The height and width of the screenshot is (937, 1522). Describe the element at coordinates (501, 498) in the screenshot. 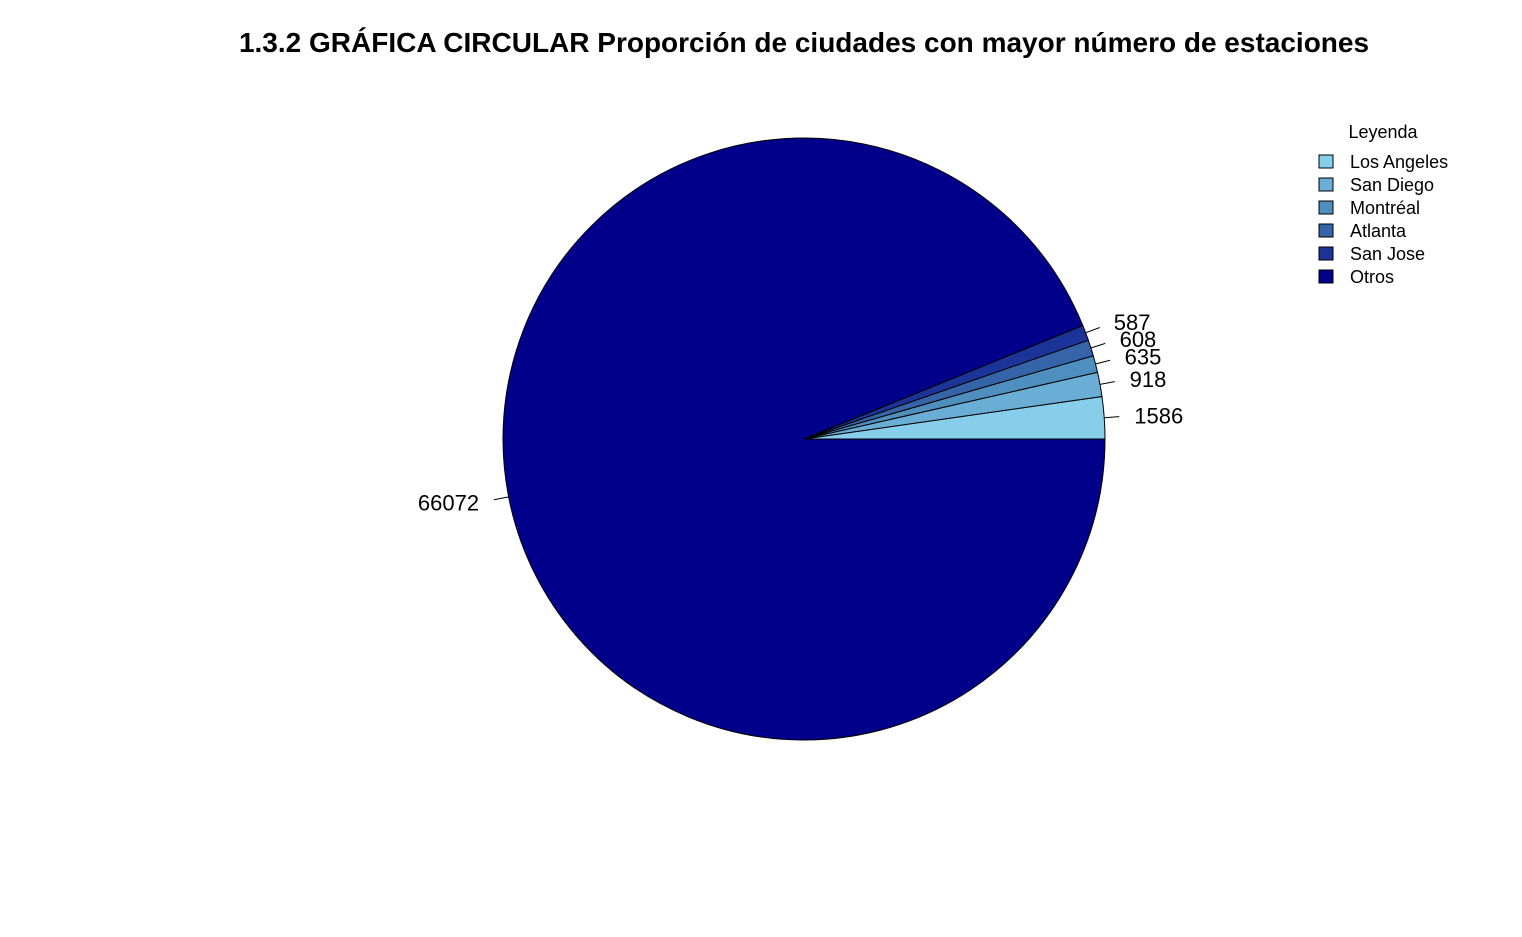

I see `leader-line-otros` at that location.